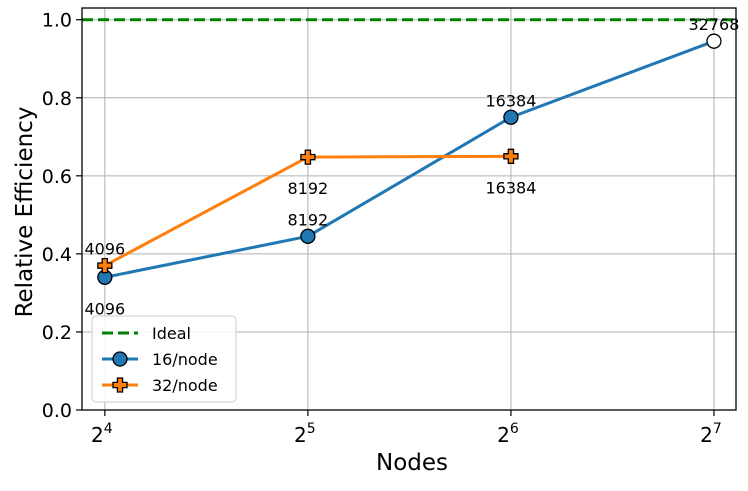 Image resolution: width=748 pixels, height=491 pixels. What do you see at coordinates (514, 429) in the screenshot?
I see `x-tick-exponent: 6` at bounding box center [514, 429].